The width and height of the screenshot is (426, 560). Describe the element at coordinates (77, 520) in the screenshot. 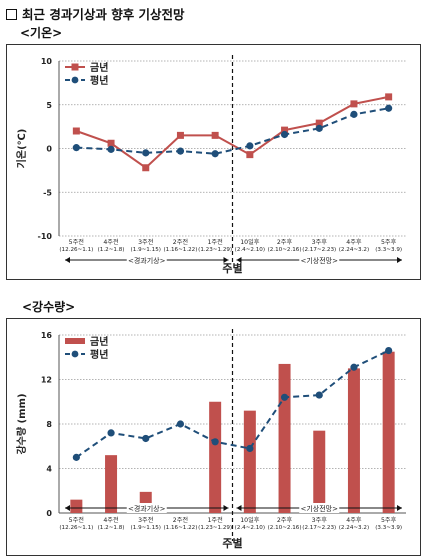

I see `x-tick-label: 5주전` at that location.